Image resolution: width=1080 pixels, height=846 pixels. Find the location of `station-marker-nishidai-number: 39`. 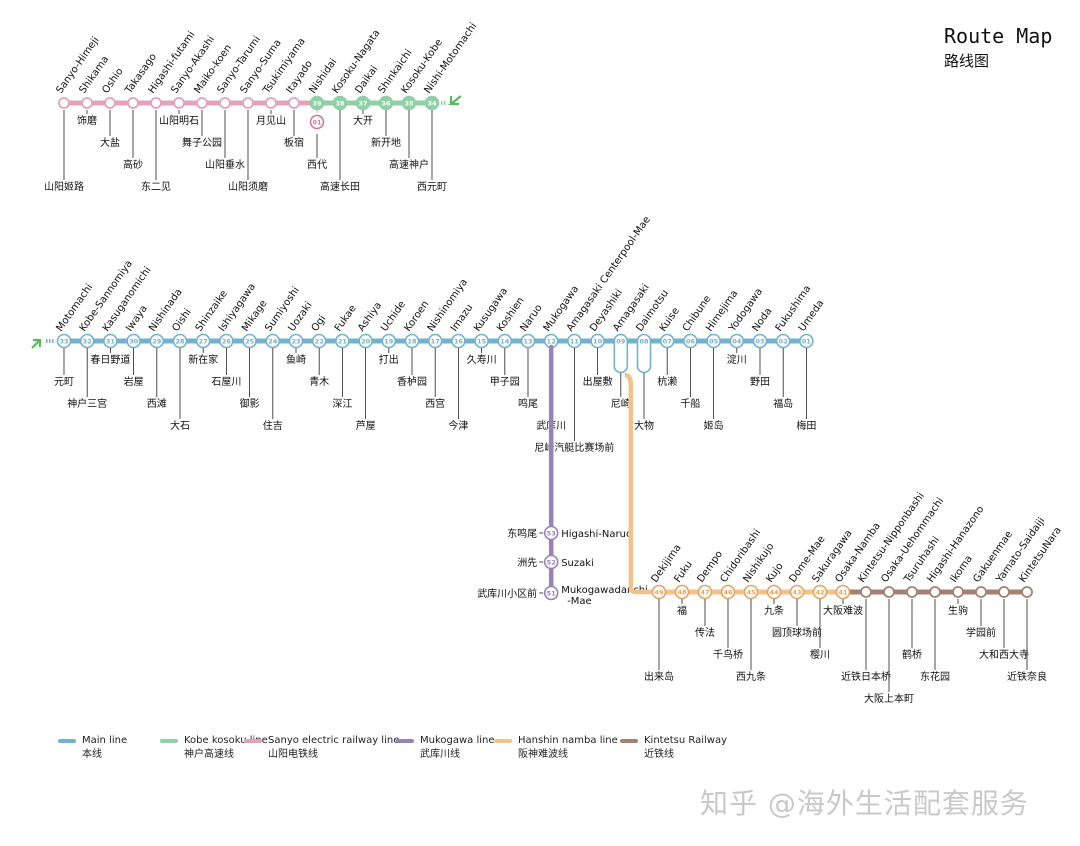

station-marker-nishidai-number: 39 is located at coordinates (317, 104).